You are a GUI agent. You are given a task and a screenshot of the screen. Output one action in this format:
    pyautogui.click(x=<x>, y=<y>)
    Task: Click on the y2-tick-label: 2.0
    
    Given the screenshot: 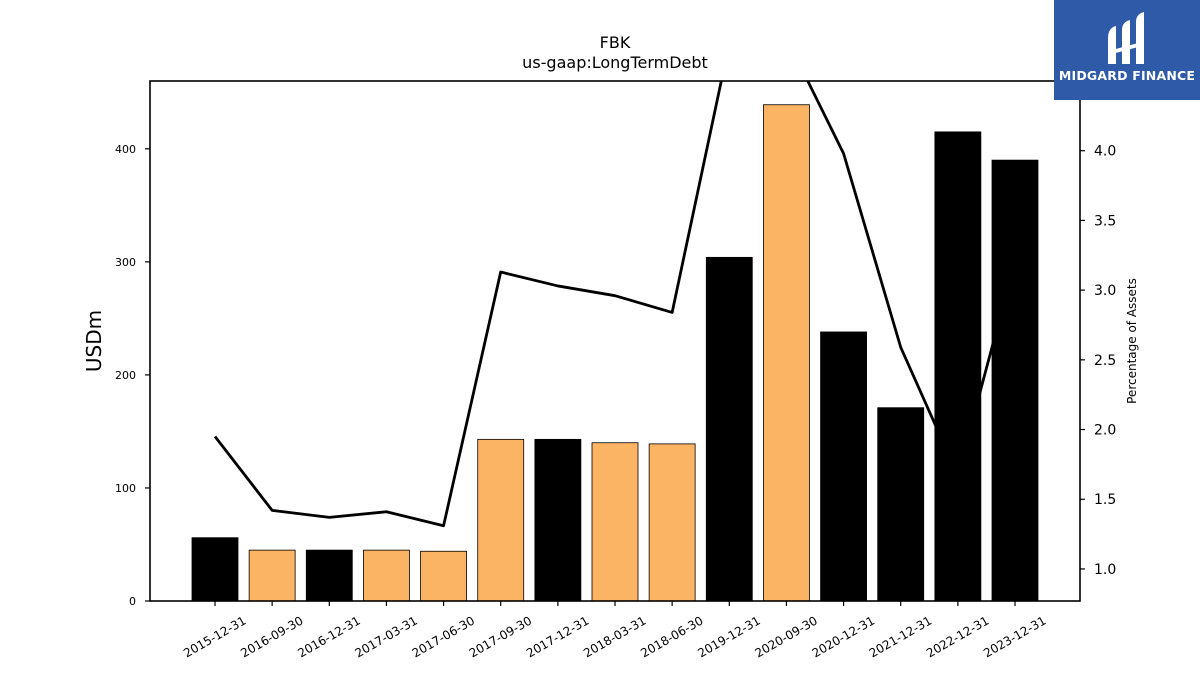 What is the action you would take?
    pyautogui.click(x=1105, y=431)
    